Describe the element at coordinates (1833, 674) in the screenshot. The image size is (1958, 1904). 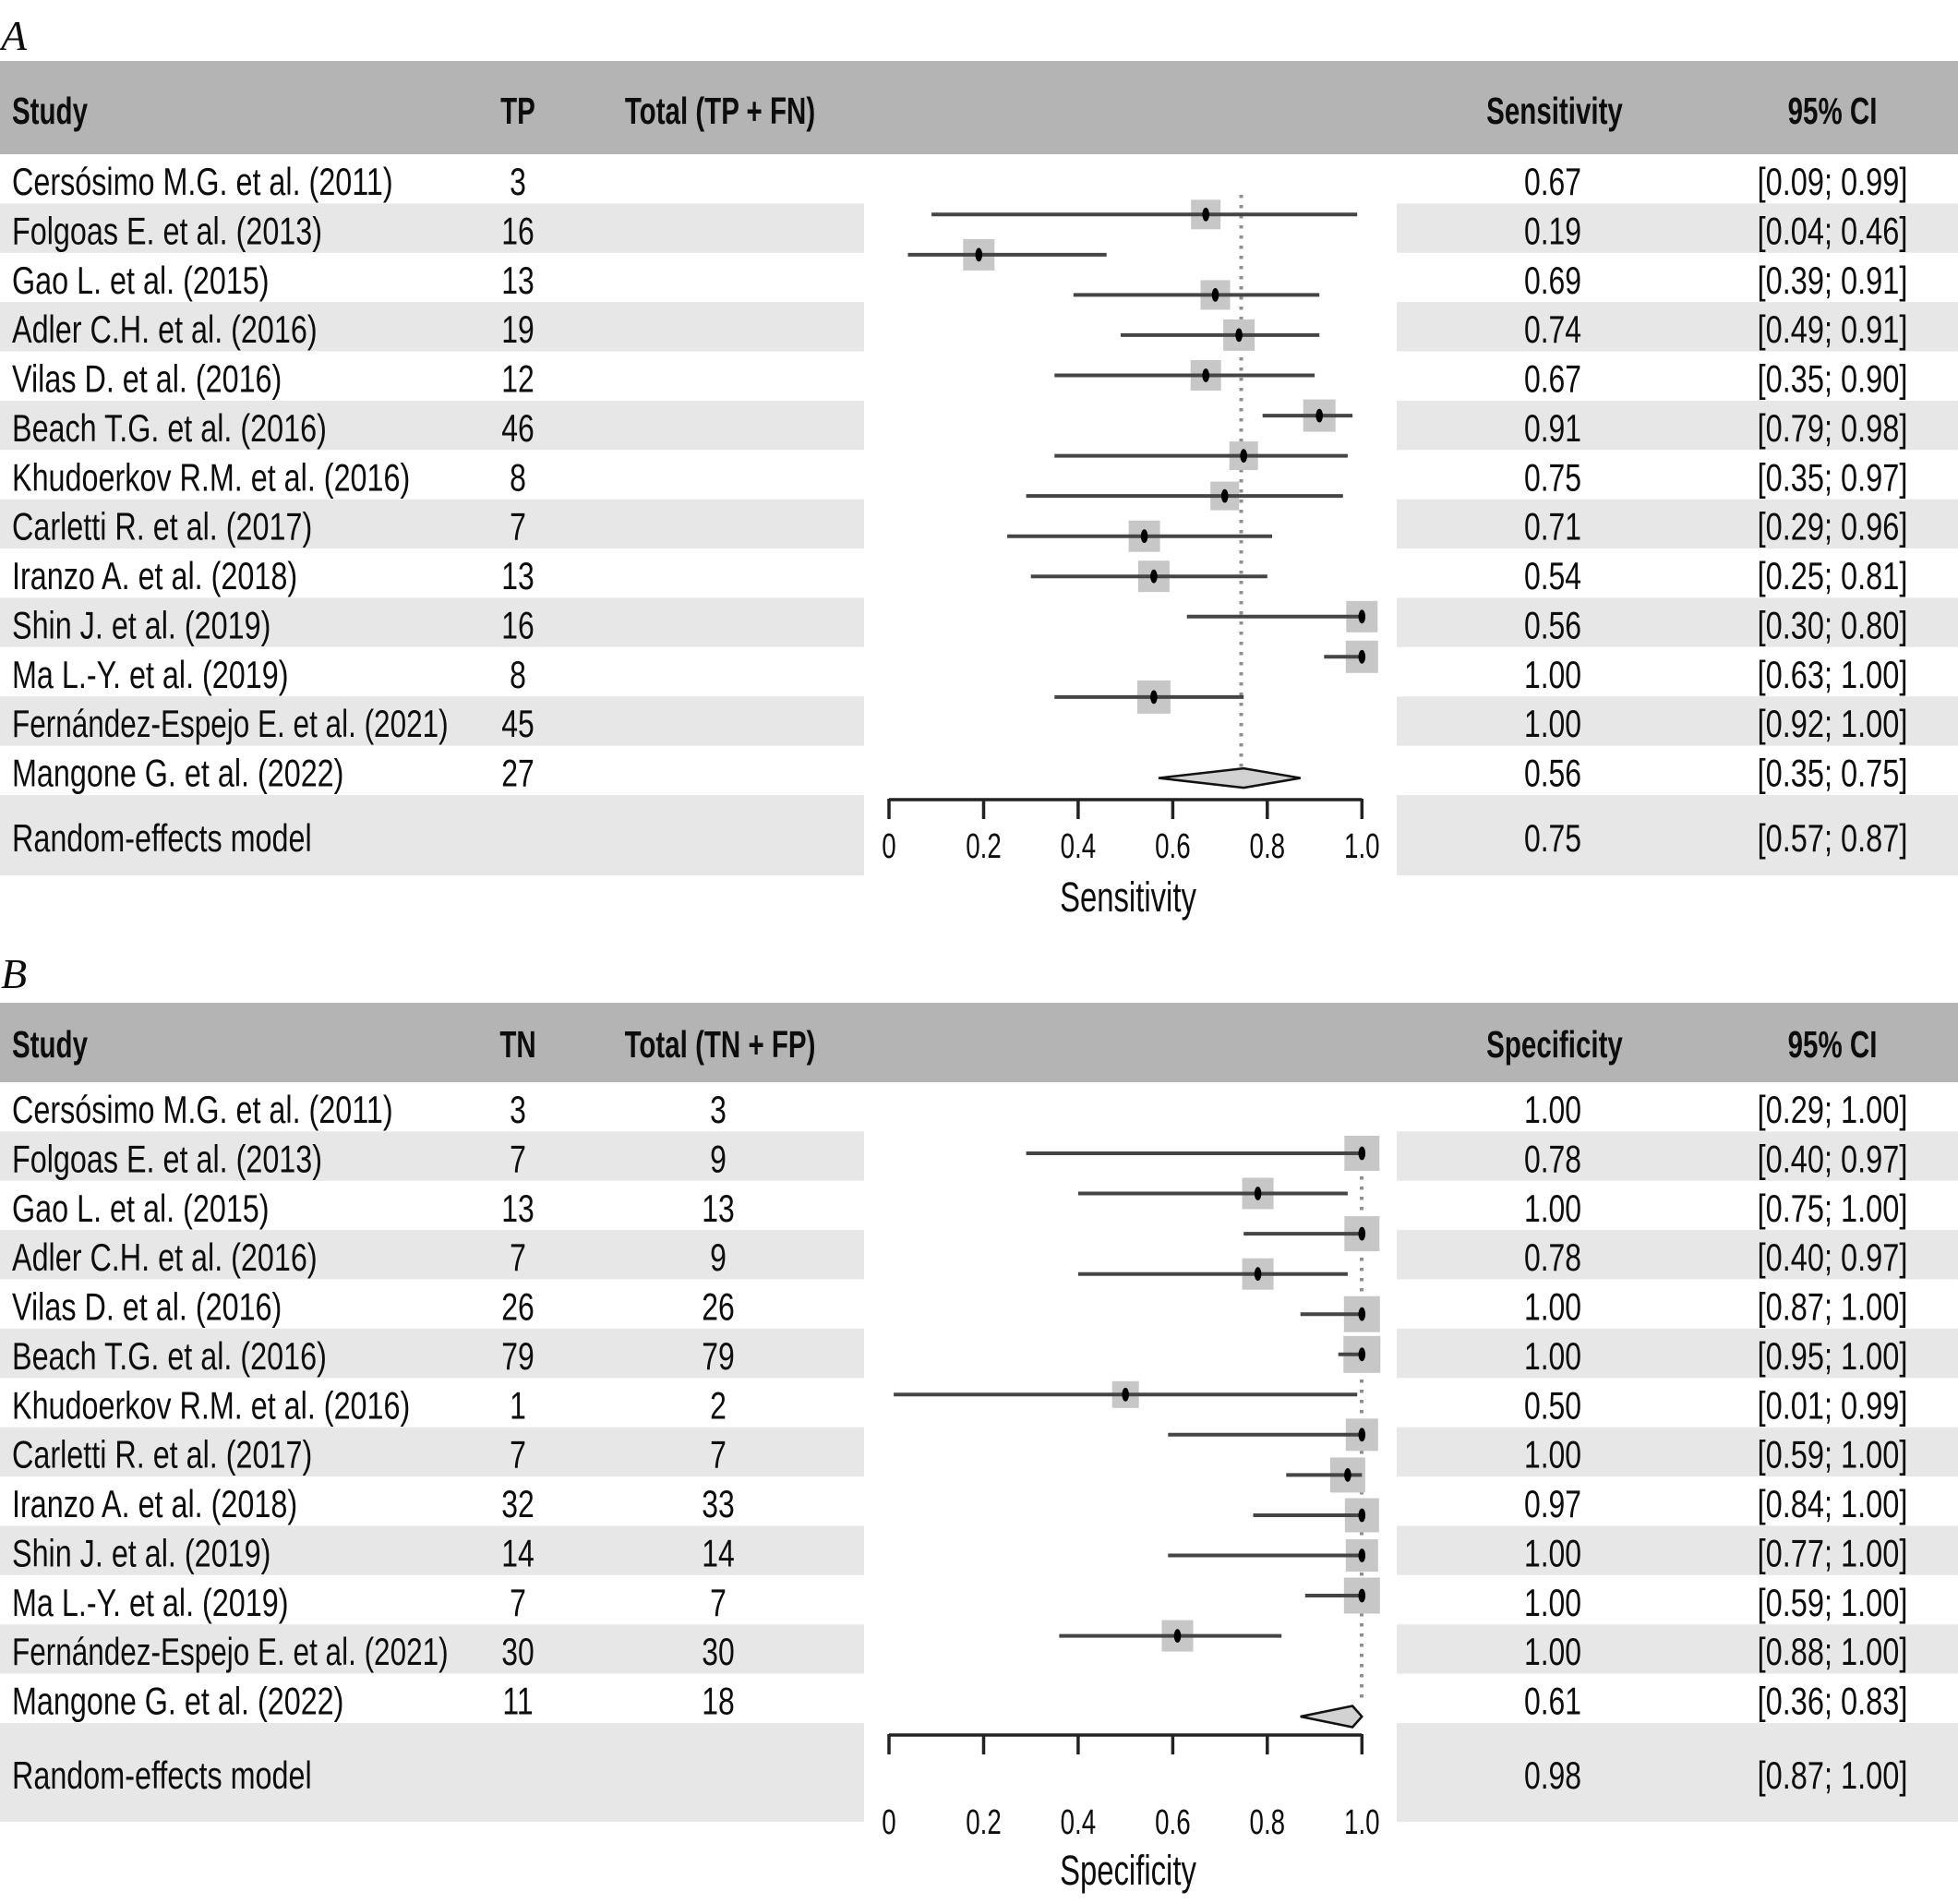
I see `svg-text: [0.63; 1.00]` at that location.